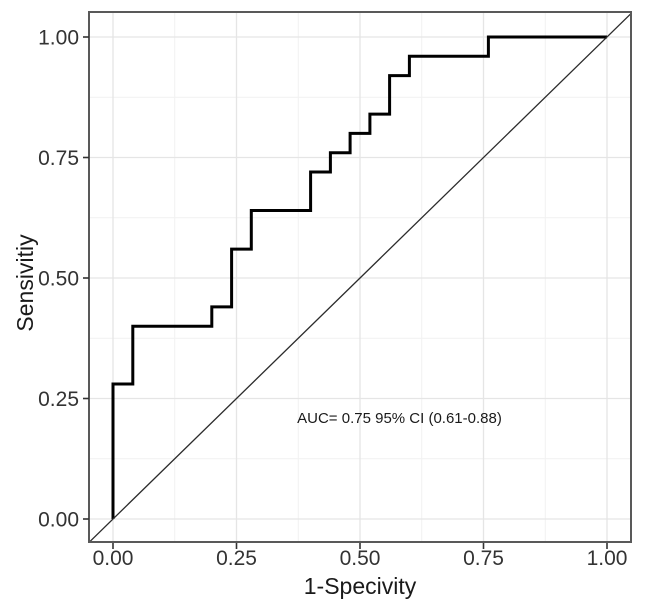 This screenshot has width=645, height=614. I want to click on x-axis-title: 1-Specivity, so click(360, 586).